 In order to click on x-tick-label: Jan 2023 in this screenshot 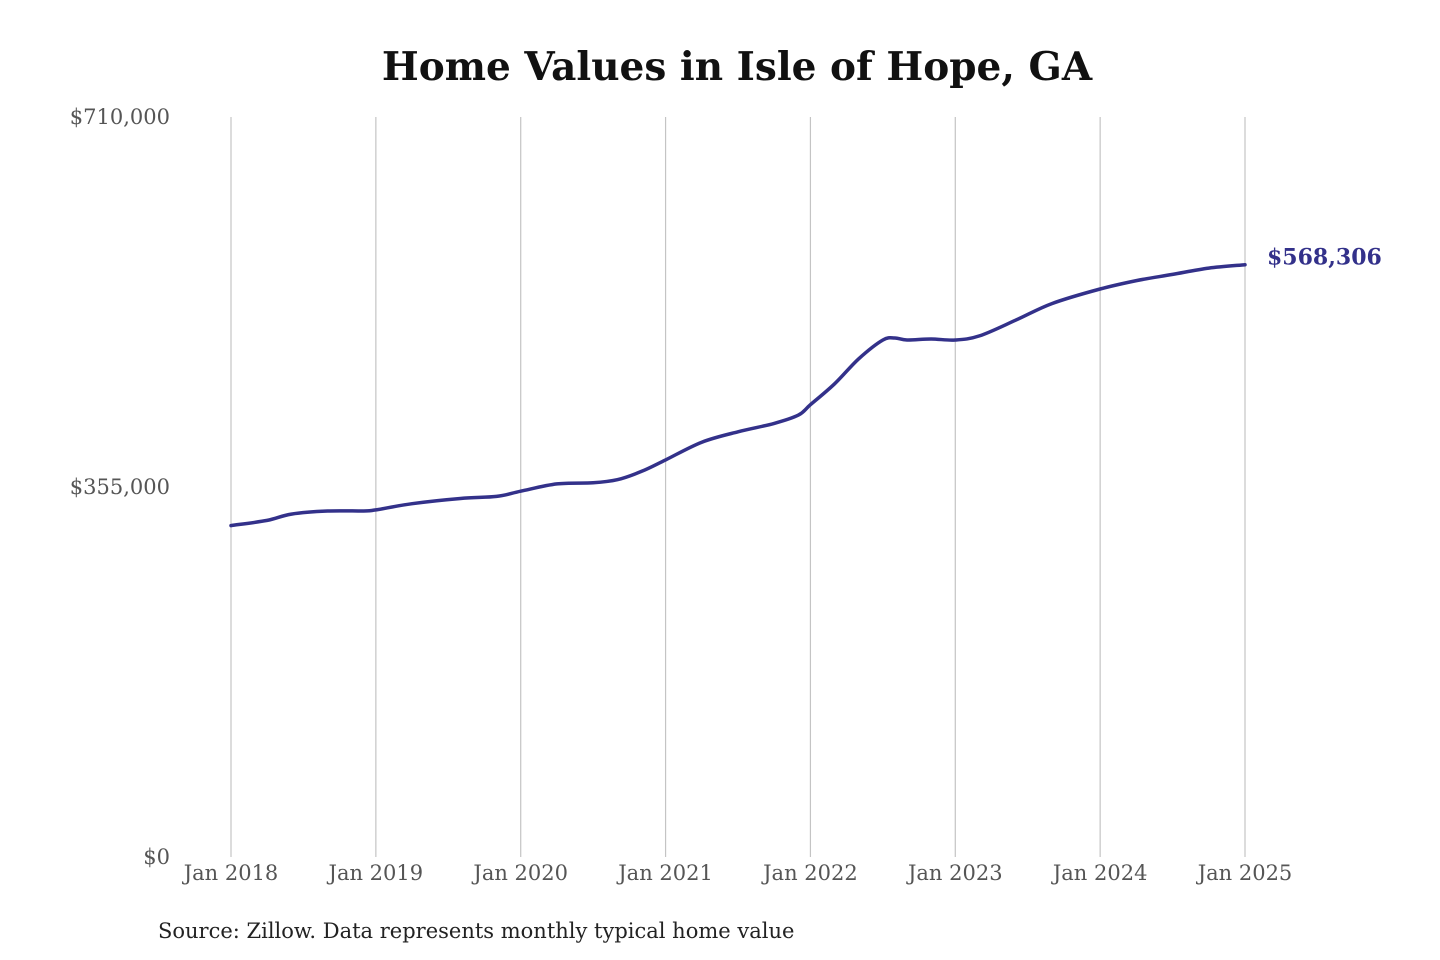, I will do `click(954, 873)`.